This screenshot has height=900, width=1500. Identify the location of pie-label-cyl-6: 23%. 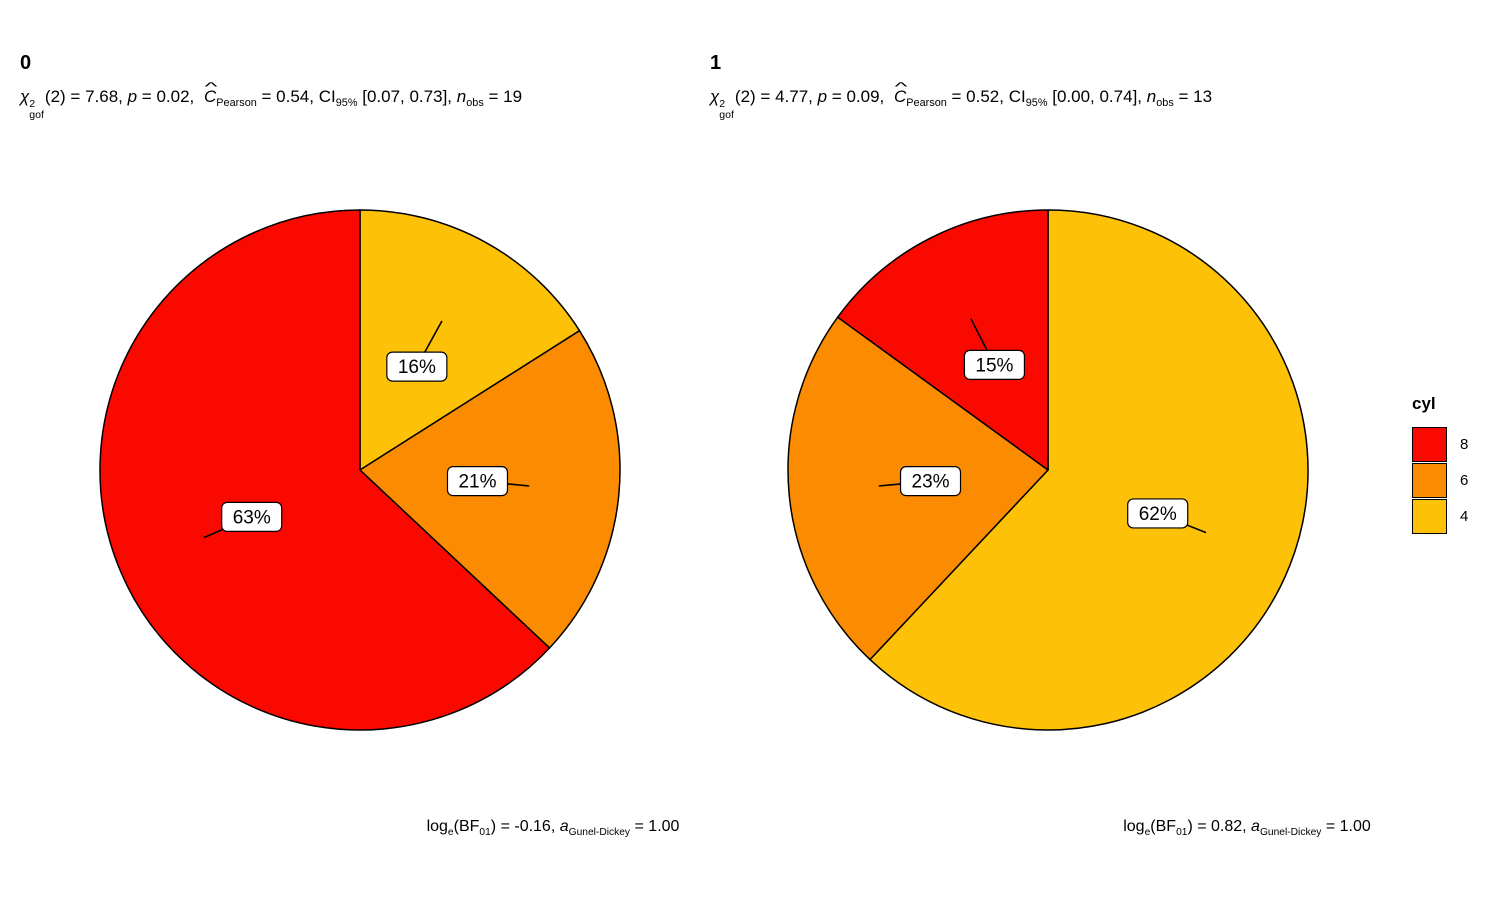
(931, 482).